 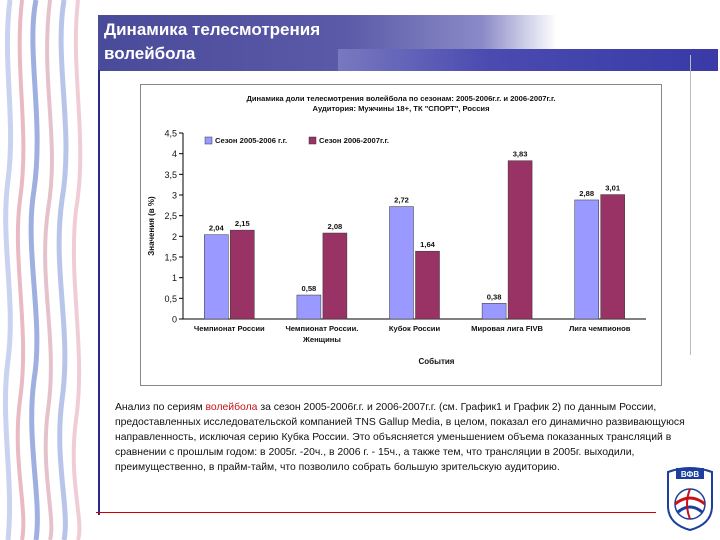 What do you see at coordinates (151, 226) in the screenshot?
I see `y-axis-title: Значения (в %)` at bounding box center [151, 226].